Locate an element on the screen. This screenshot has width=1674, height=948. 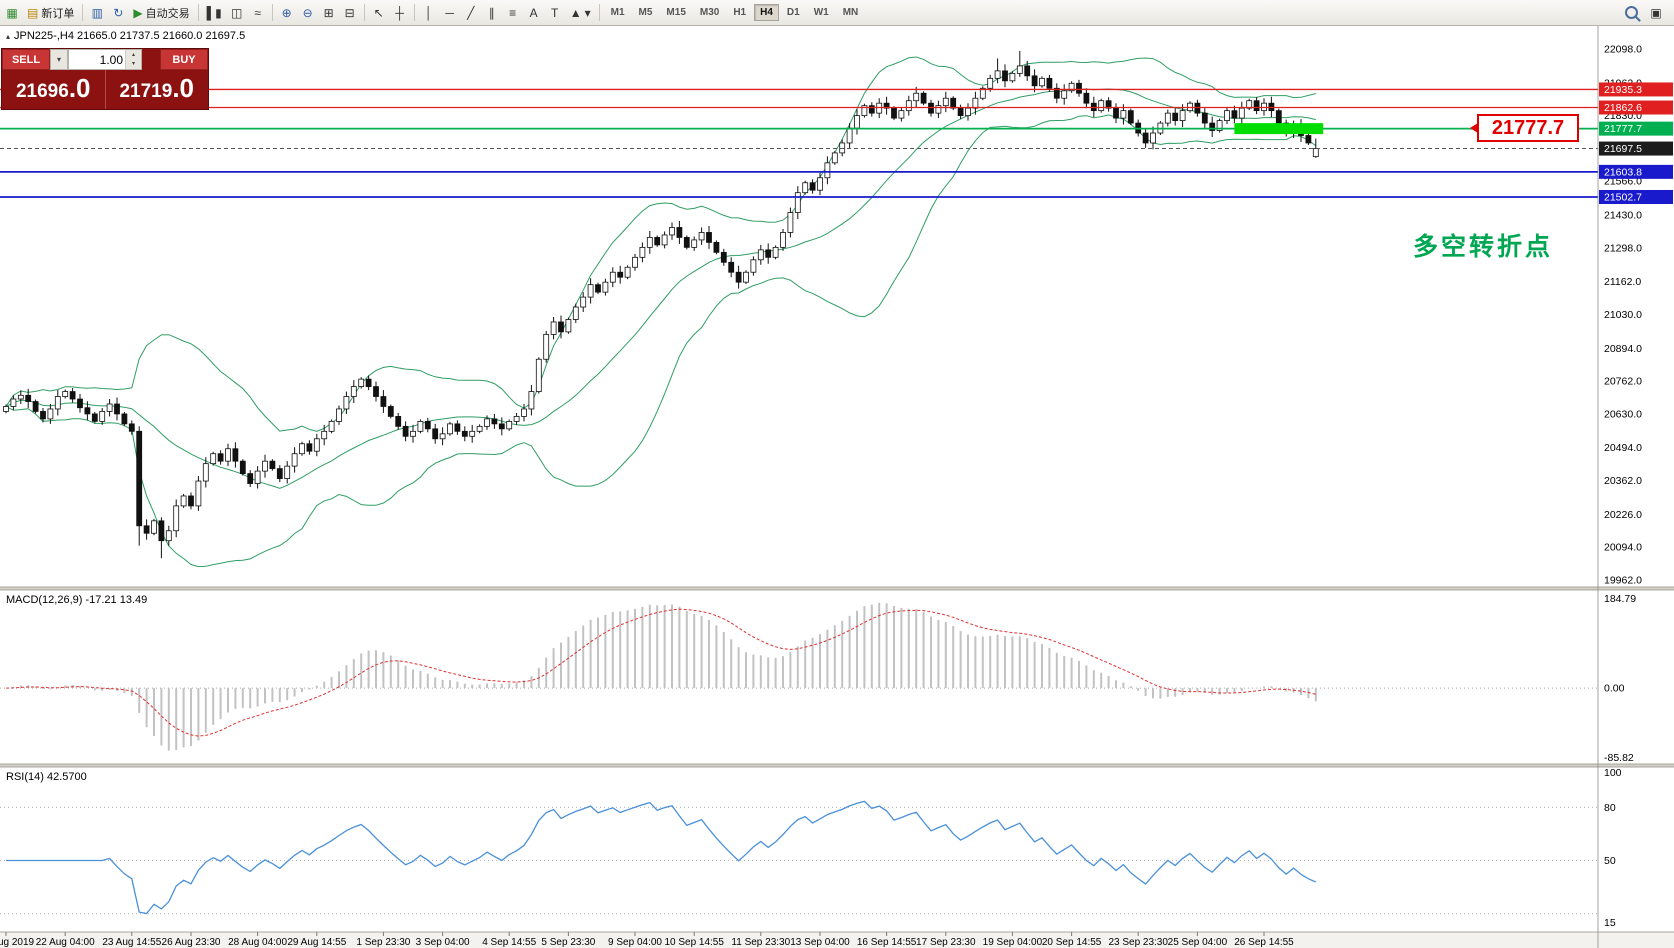
timeframe-m1: M1 is located at coordinates (618, 12).